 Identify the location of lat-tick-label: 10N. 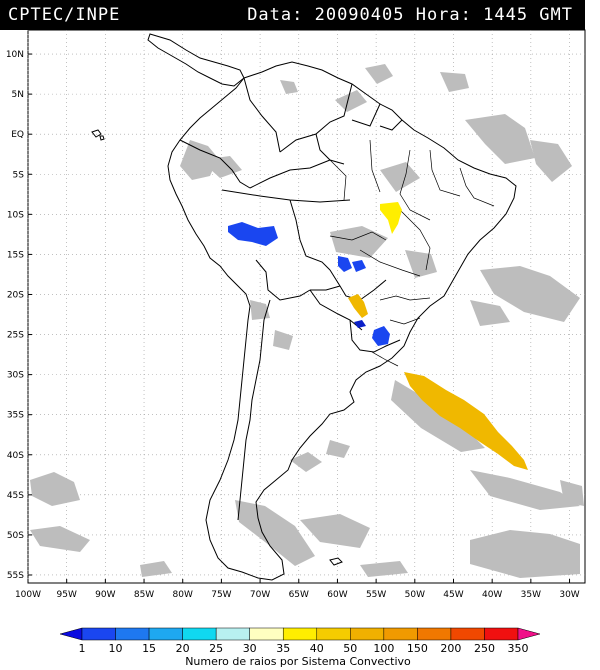
(15, 55).